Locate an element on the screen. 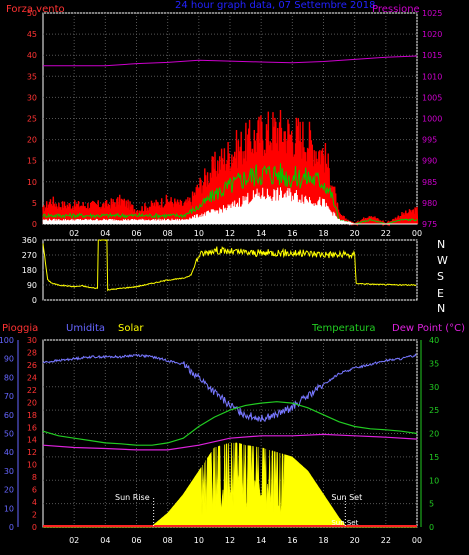 The height and width of the screenshot is (555, 469). compass-label: W is located at coordinates (442, 260).